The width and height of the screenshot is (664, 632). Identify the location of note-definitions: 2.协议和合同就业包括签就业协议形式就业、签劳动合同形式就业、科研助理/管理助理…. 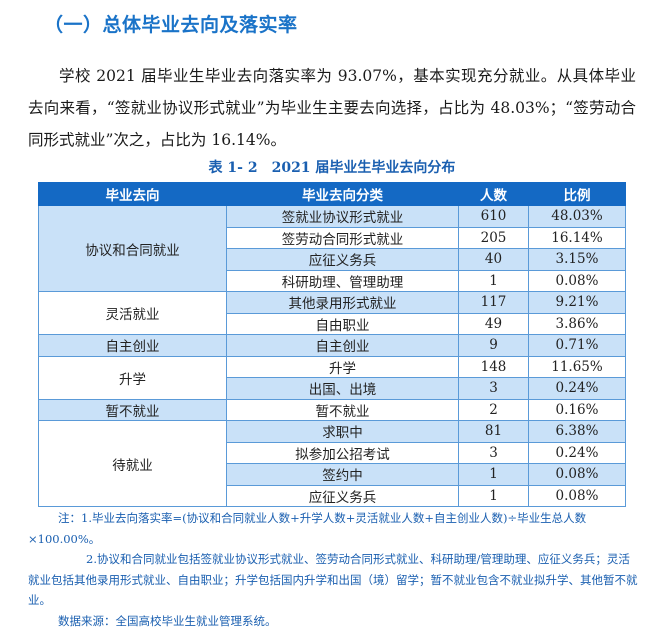
(333, 579).